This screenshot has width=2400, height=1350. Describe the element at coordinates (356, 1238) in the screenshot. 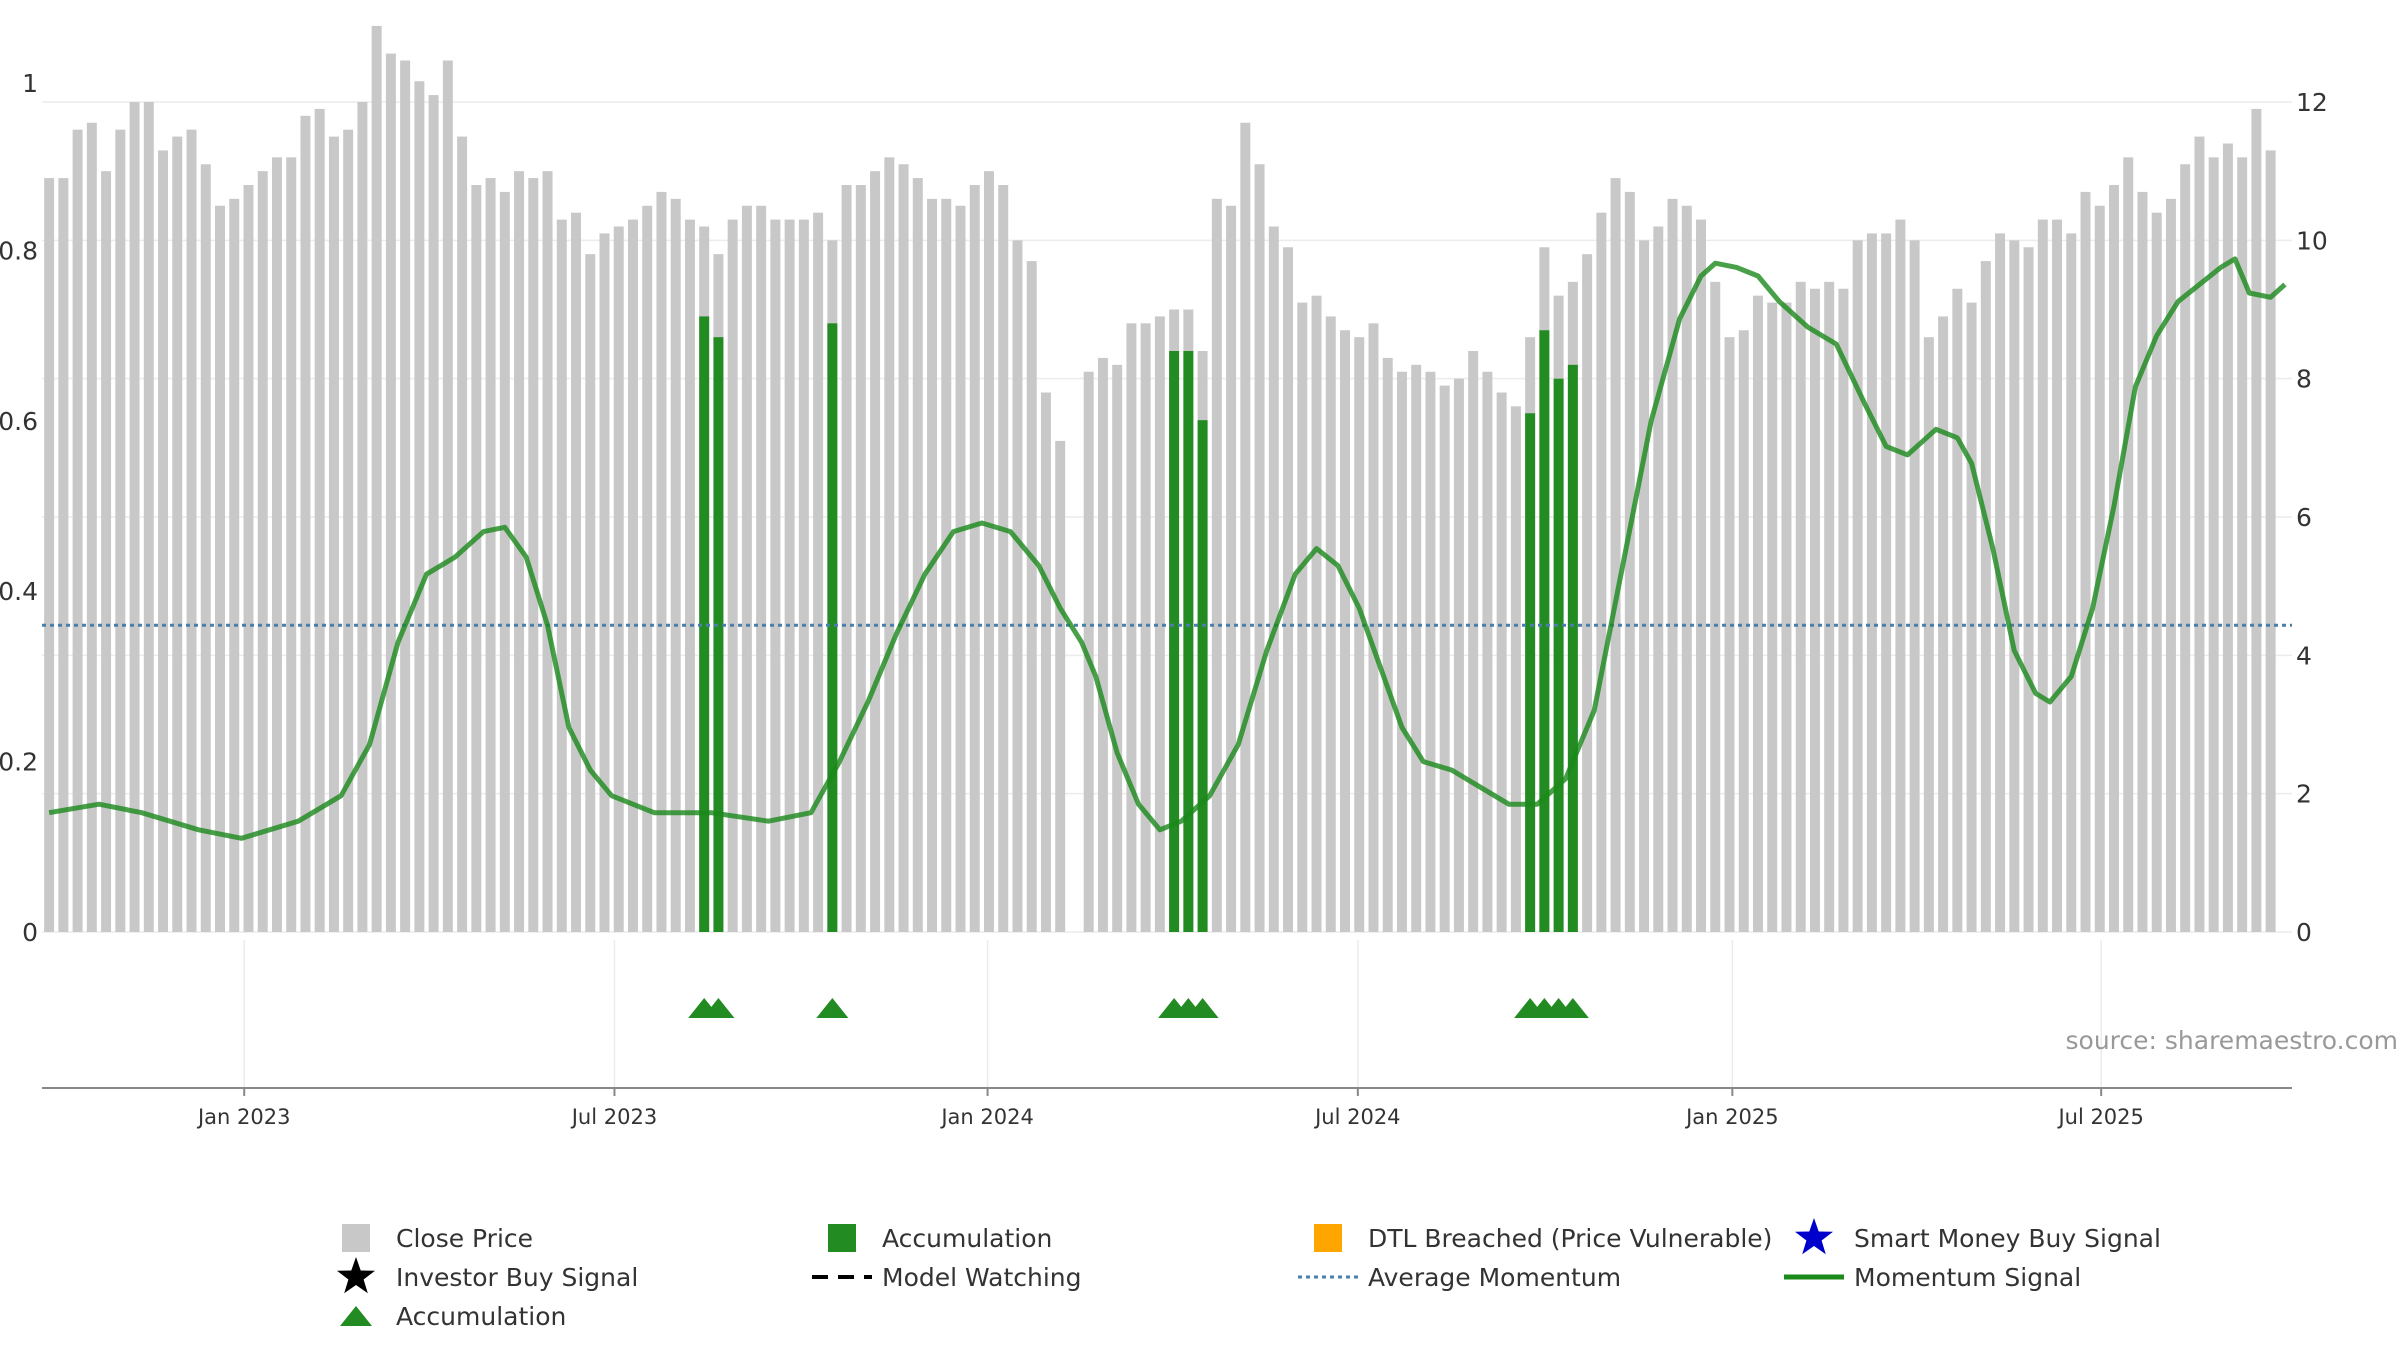

I see `close-price-swatch` at that location.